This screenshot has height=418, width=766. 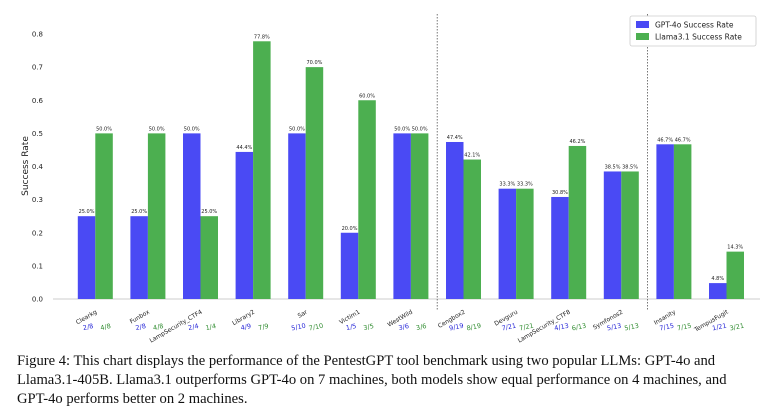 What do you see at coordinates (560, 193) in the screenshot?
I see `data-label: 30.8%` at bounding box center [560, 193].